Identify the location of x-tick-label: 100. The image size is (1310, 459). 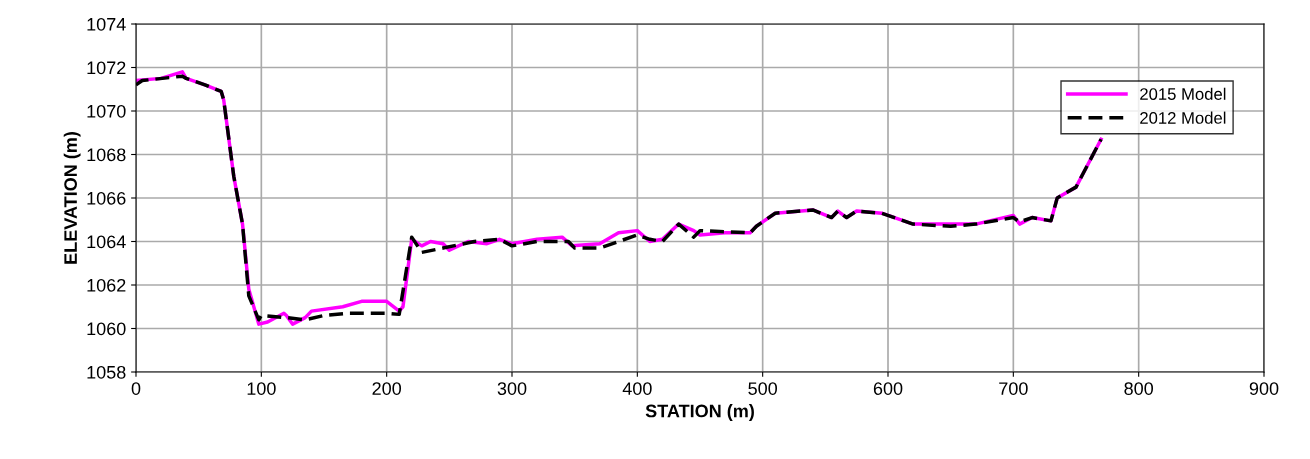
(261, 388).